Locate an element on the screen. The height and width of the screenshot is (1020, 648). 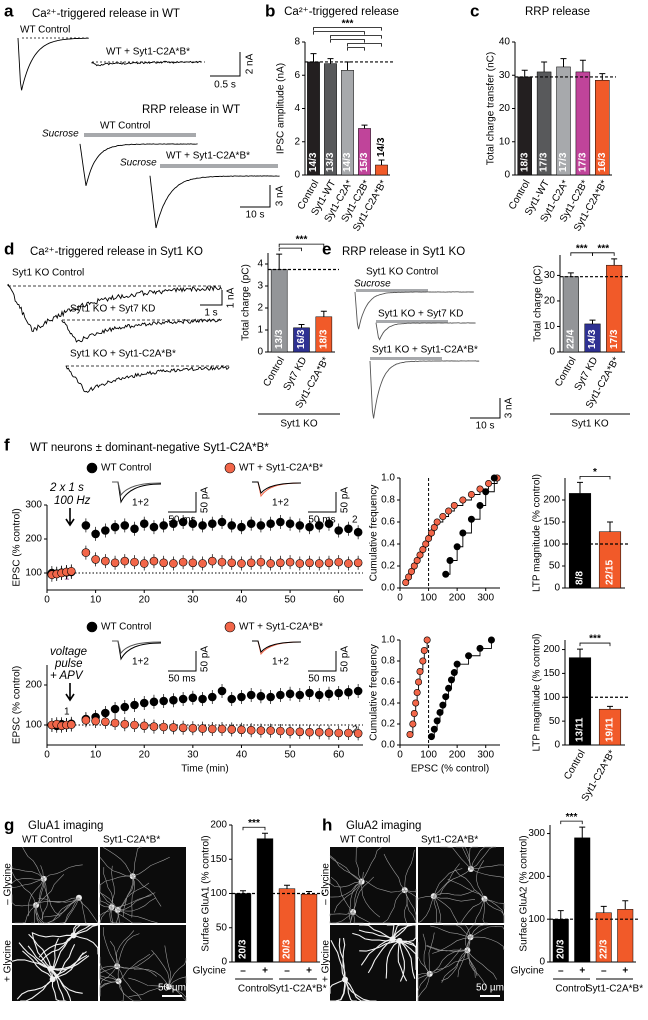
x-tick-label: – is located at coordinates (561, 971).